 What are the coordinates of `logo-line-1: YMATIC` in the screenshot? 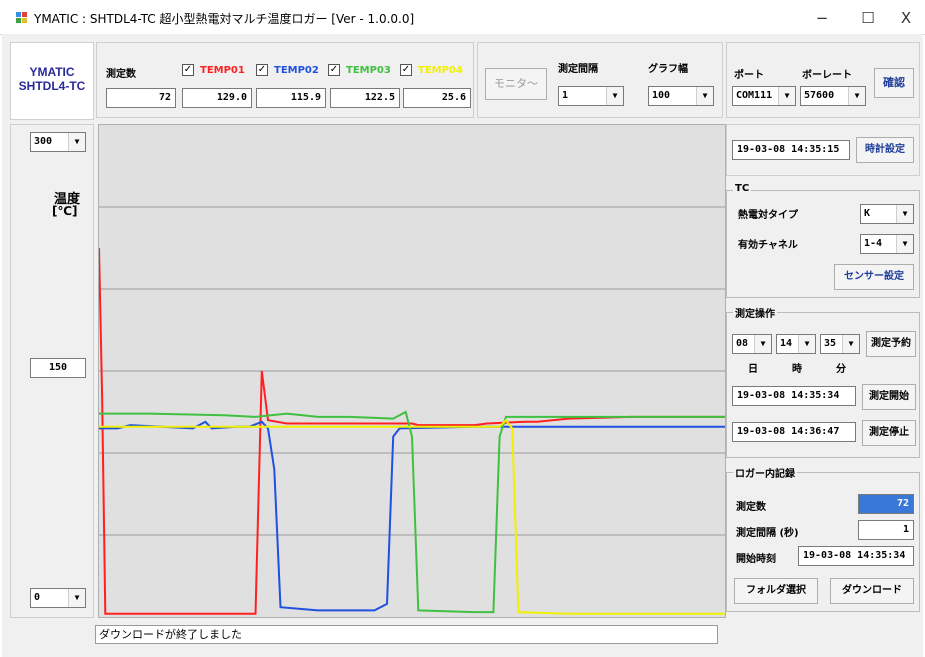 It's located at (52, 72).